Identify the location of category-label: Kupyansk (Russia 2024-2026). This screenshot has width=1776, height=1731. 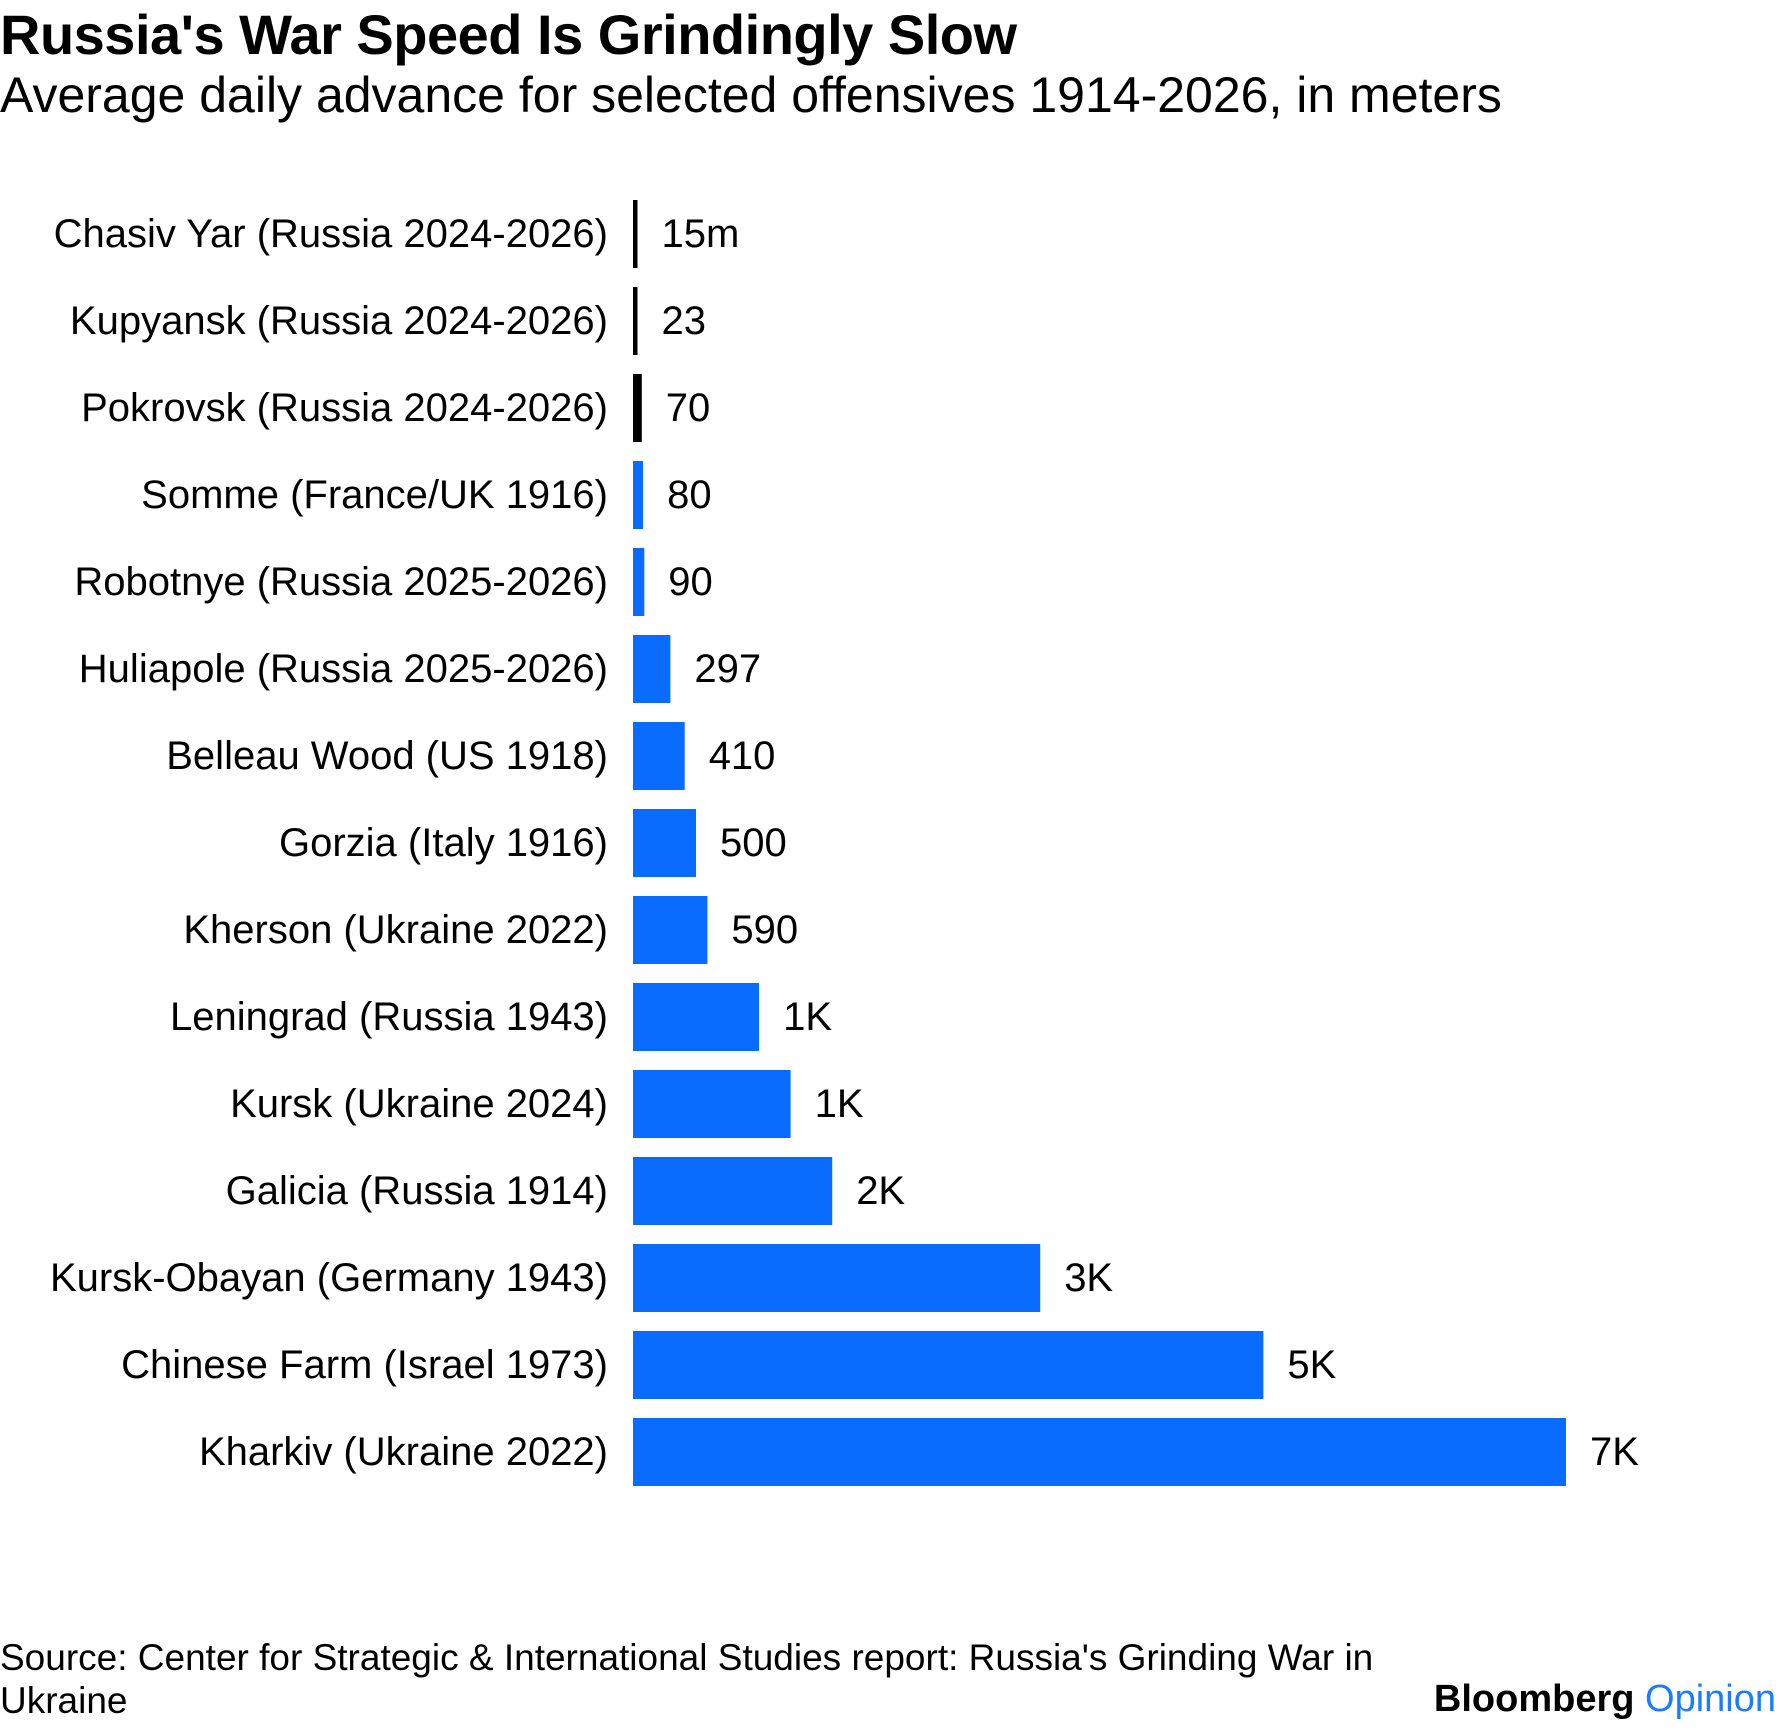
(339, 321).